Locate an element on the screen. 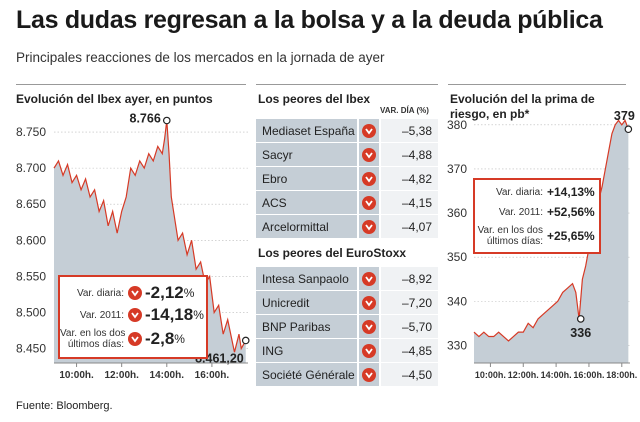 The height and width of the screenshot is (422, 640). daily-change: –5,70 is located at coordinates (409, 326).